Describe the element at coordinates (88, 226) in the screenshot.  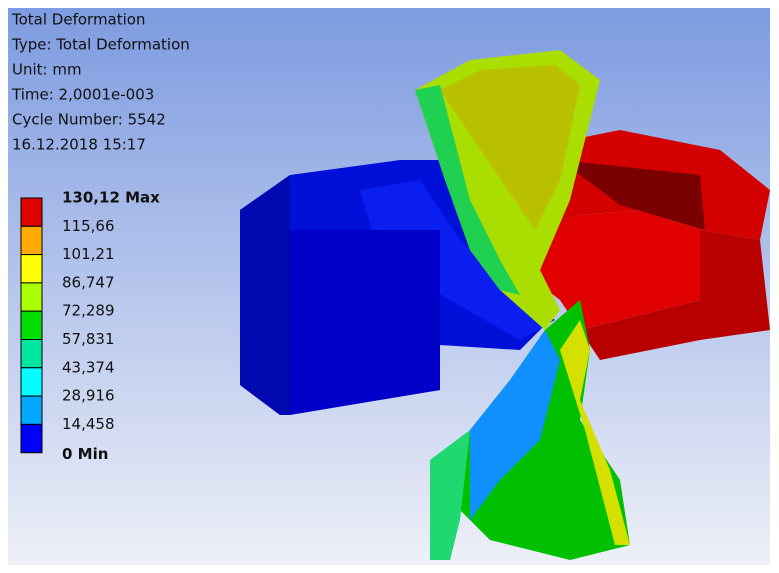
I see `legend-label: 115,66` at that location.